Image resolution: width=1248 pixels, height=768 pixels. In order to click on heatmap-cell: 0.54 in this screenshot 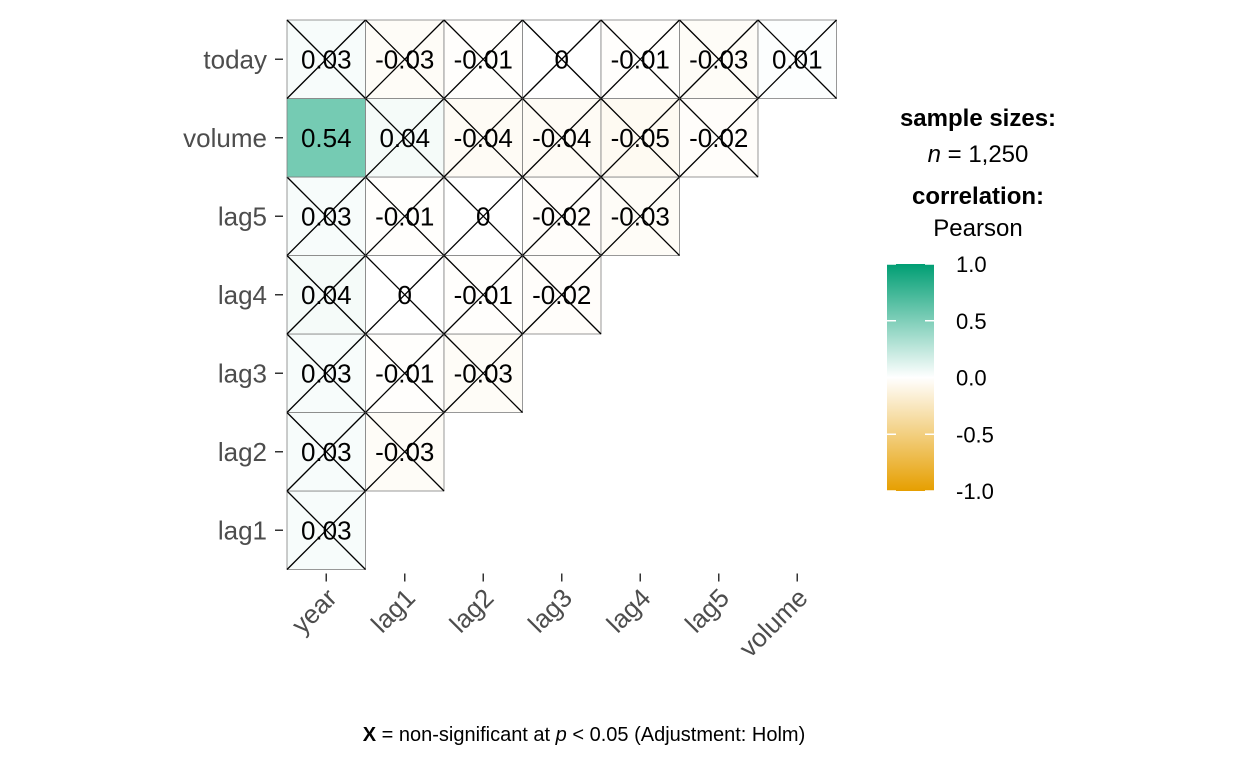, I will do `click(326, 138)`.